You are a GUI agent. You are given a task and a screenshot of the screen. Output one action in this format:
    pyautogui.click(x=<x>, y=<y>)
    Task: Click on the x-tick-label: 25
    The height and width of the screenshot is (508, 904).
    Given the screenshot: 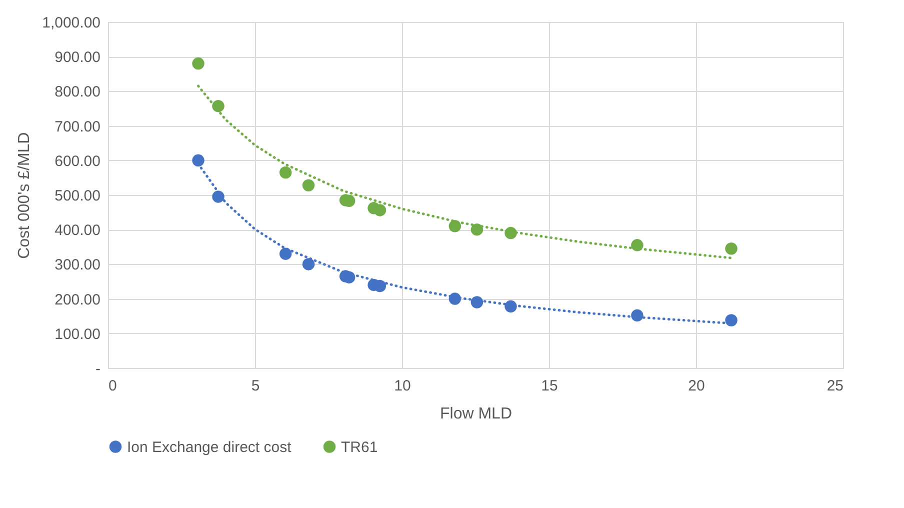 What is the action you would take?
    pyautogui.click(x=835, y=386)
    